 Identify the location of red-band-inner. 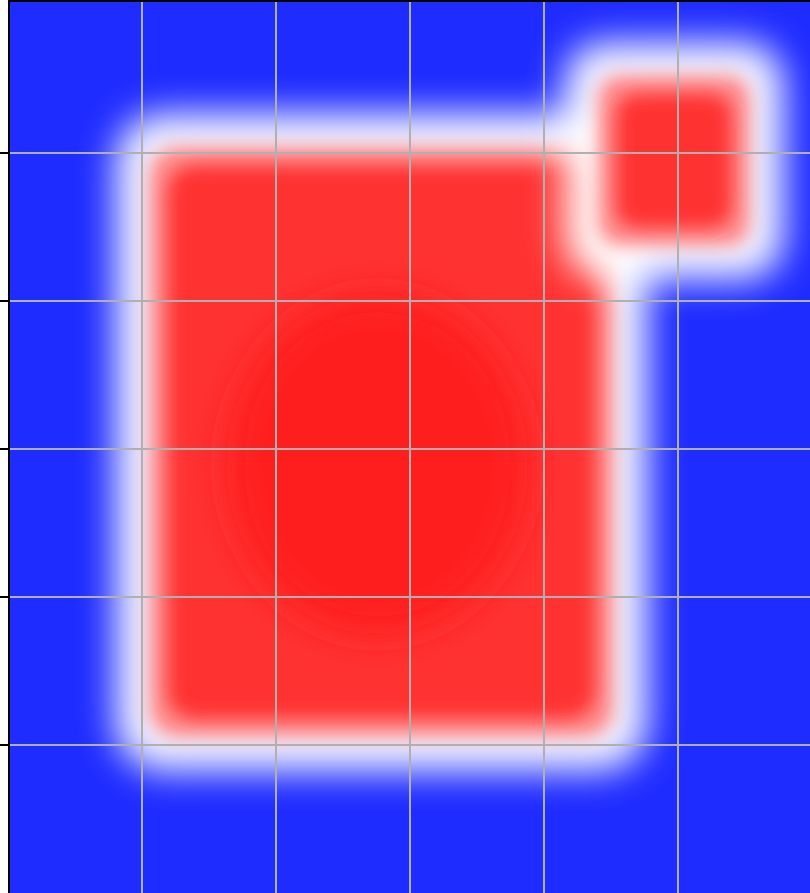
(673, 161).